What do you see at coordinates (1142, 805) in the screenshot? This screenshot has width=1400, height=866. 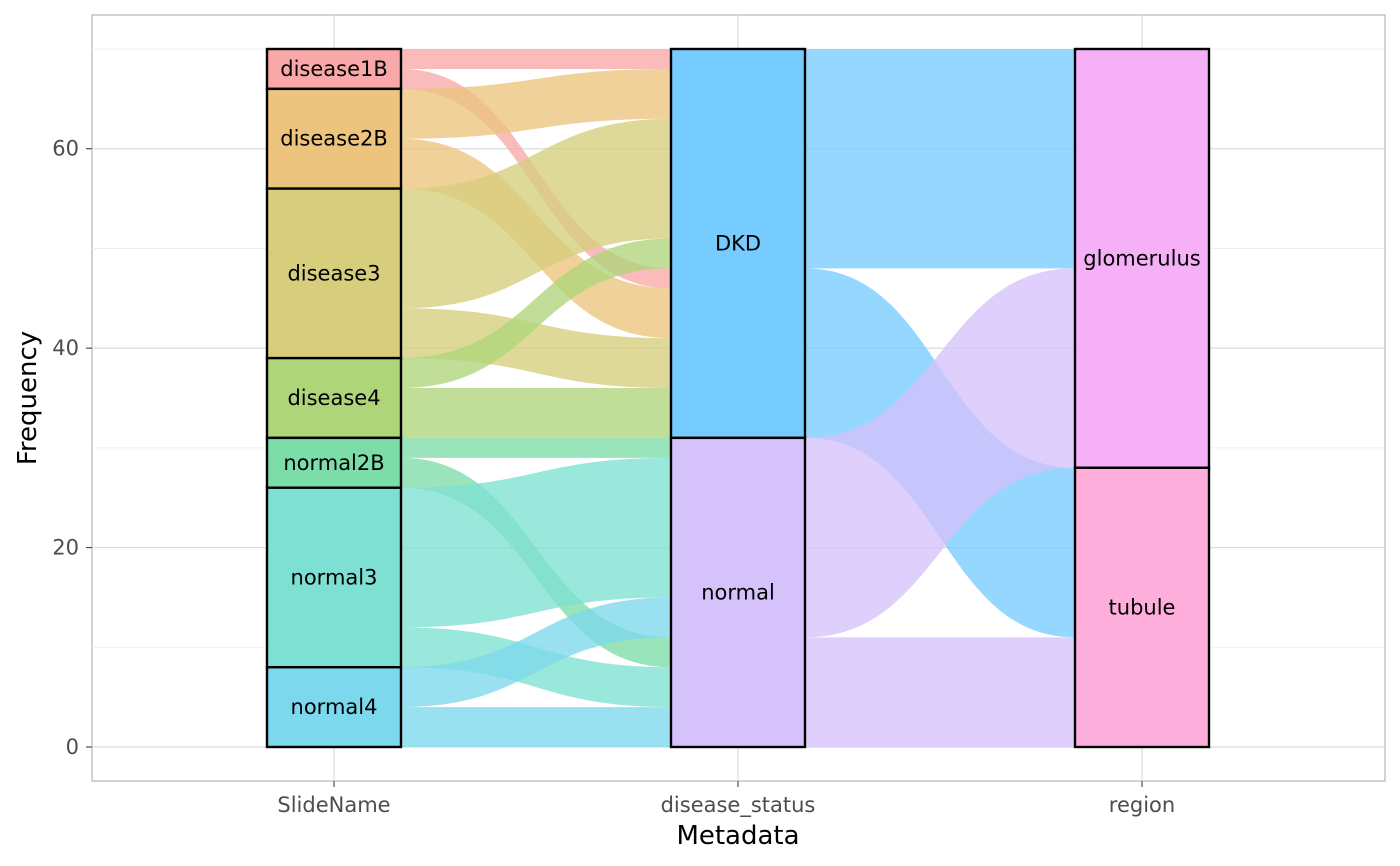 I see `x-tick-label: region` at bounding box center [1142, 805].